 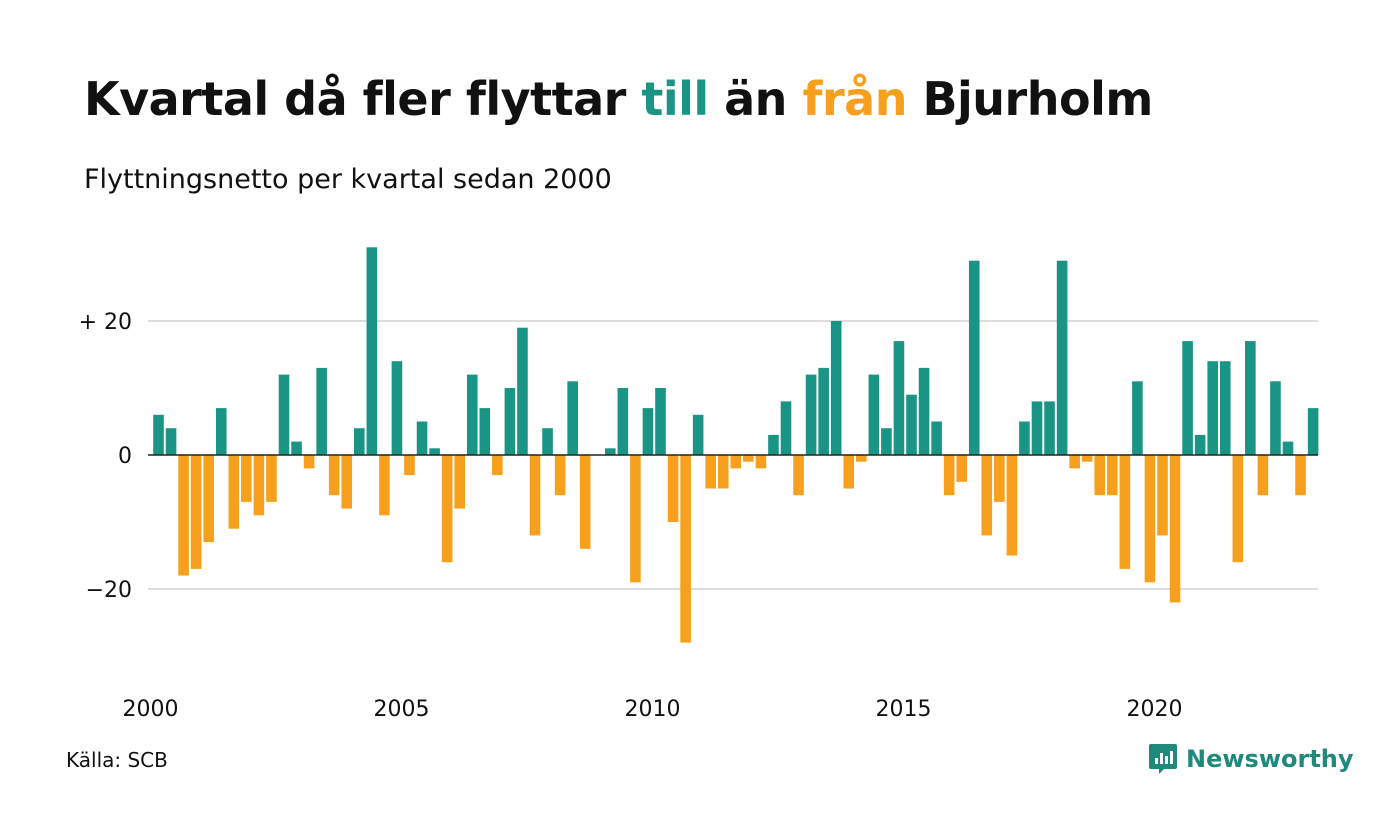 I want to click on title-part-1: Kvartal då fler flyttar, so click(x=363, y=99).